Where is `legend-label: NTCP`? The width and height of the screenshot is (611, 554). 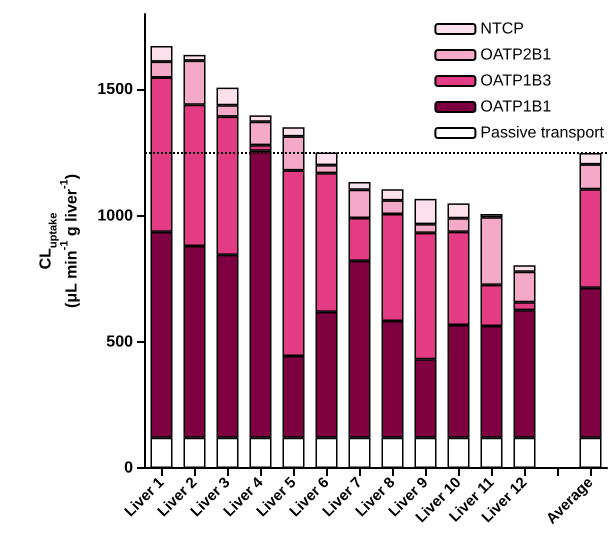 legend-label: NTCP is located at coordinates (502, 29).